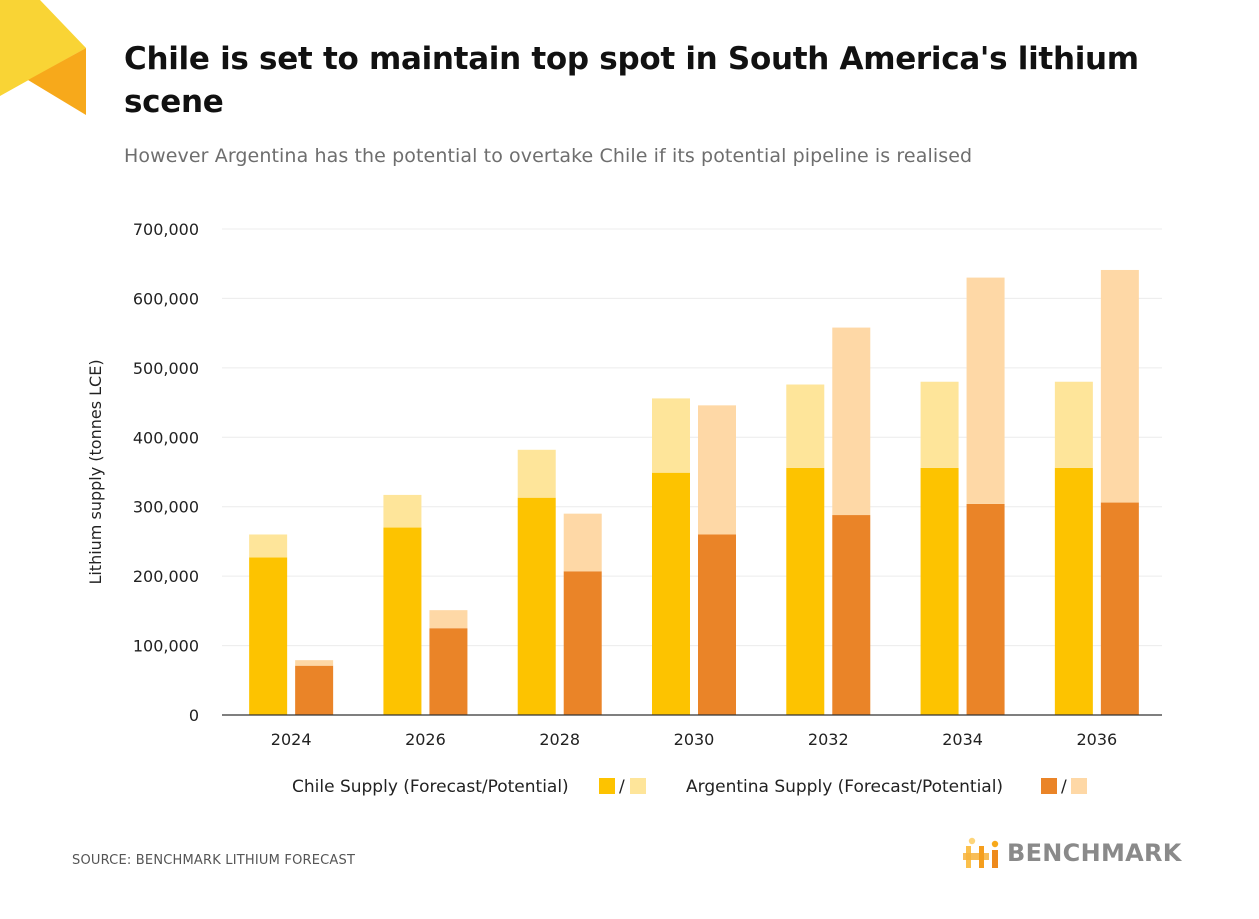 The width and height of the screenshot is (1259, 919). Describe the element at coordinates (981, 852) in the screenshot. I see `benchmark-logo-icon` at that location.